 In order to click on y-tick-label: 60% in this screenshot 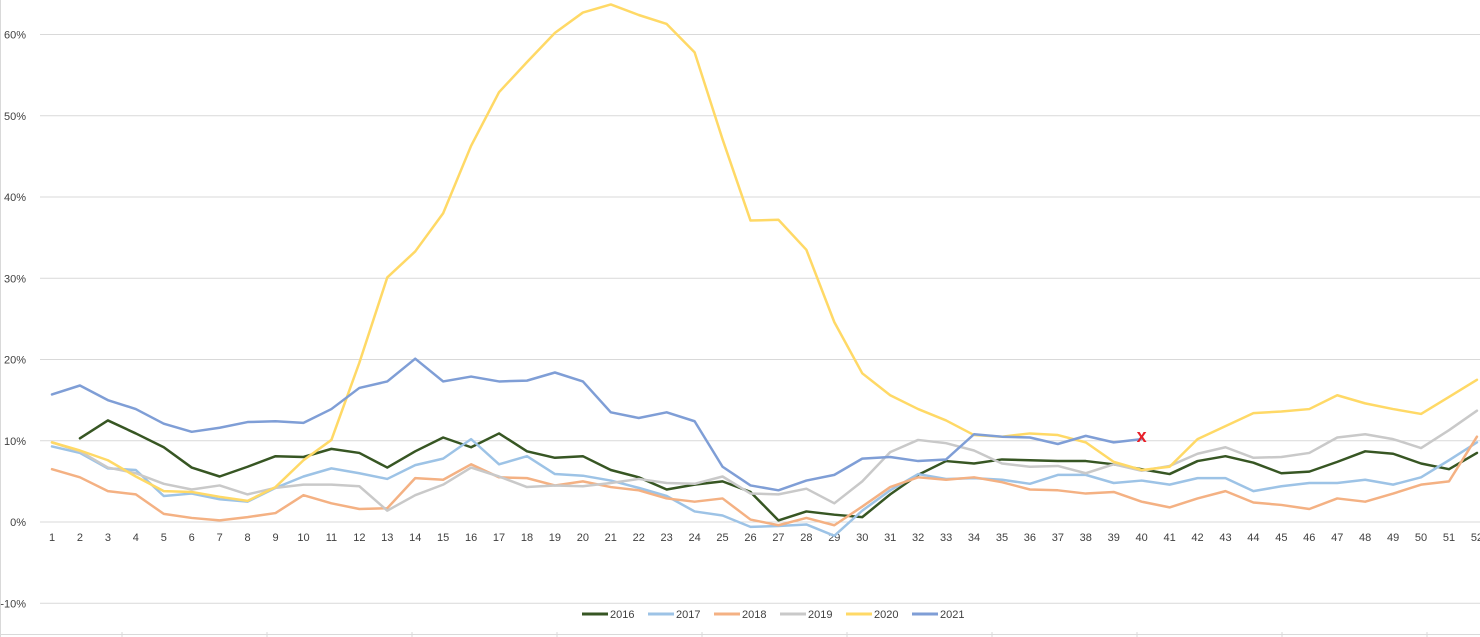, I will do `click(15, 36)`.